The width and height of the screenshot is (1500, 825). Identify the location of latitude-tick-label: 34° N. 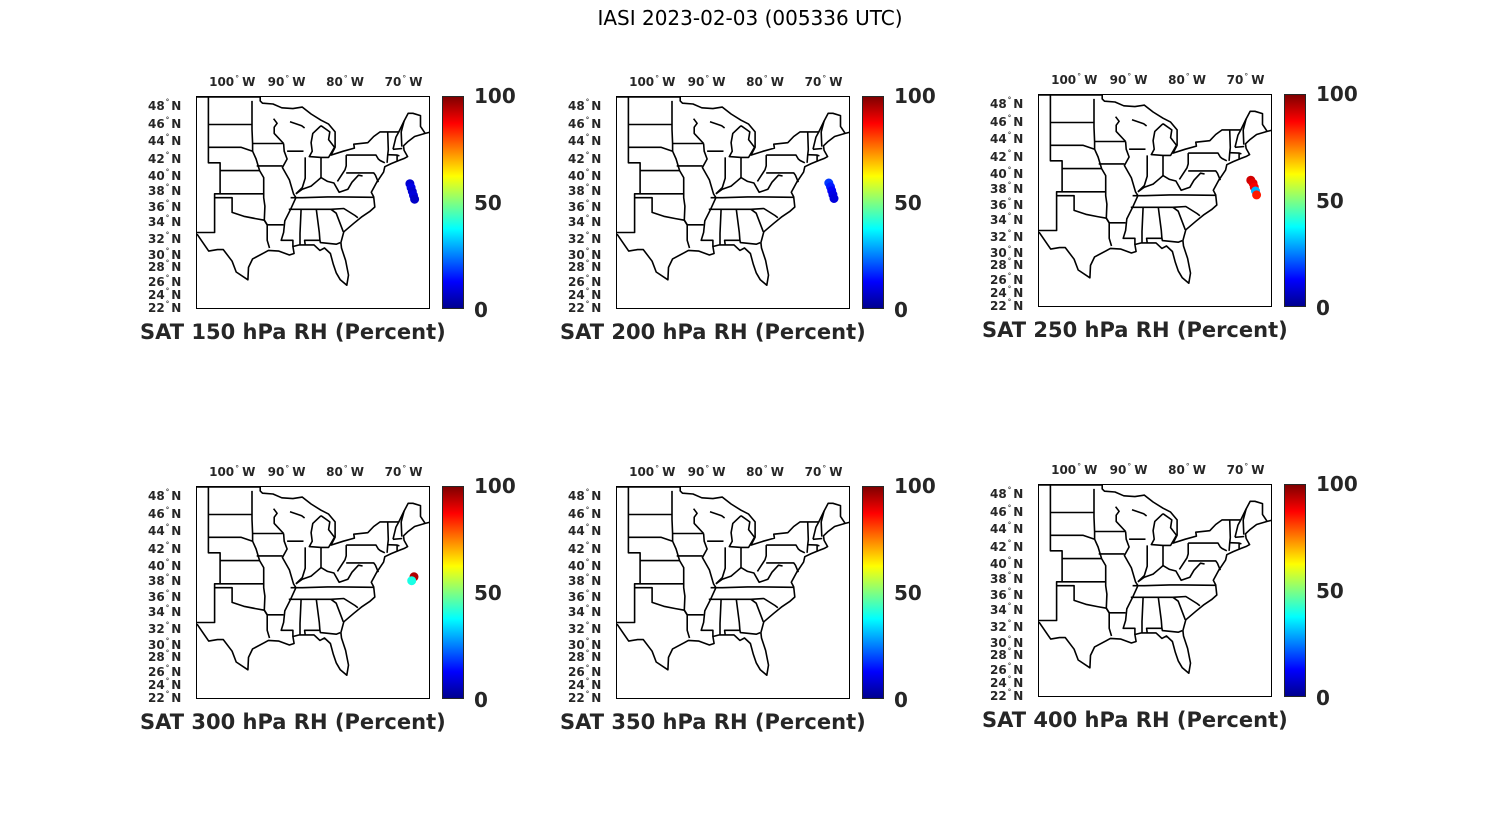
(1007, 219).